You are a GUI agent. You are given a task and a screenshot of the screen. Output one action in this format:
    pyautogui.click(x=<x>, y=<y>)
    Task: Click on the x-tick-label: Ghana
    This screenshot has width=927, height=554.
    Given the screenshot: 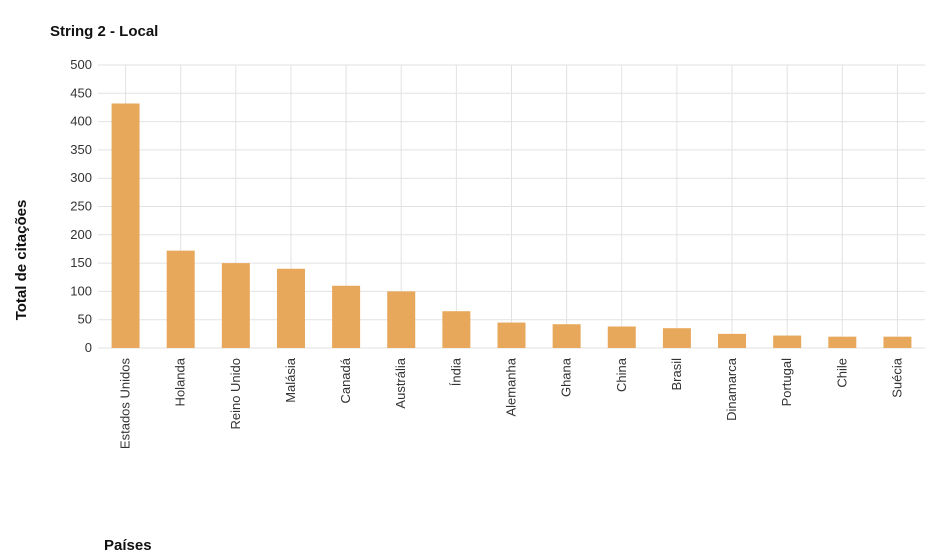 What is the action you would take?
    pyautogui.click(x=566, y=377)
    